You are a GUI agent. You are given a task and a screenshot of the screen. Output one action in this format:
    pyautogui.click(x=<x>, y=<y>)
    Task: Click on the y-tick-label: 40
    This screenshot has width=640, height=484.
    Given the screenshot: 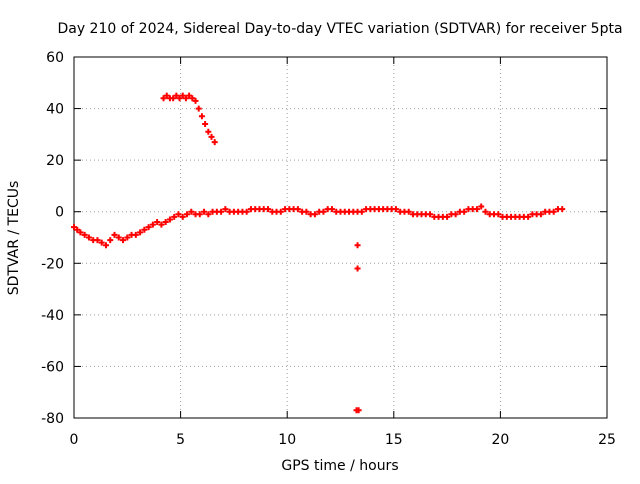 What is the action you would take?
    pyautogui.click(x=55, y=110)
    